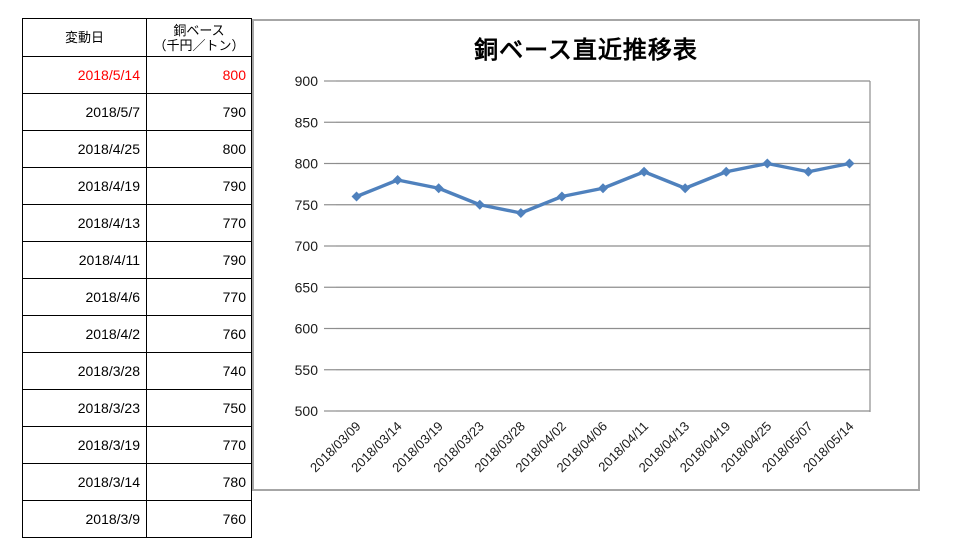 Image resolution: width=956 pixels, height=538 pixels. What do you see at coordinates (84, 445) in the screenshot?
I see `date-cell: 2018/3/19` at bounding box center [84, 445].